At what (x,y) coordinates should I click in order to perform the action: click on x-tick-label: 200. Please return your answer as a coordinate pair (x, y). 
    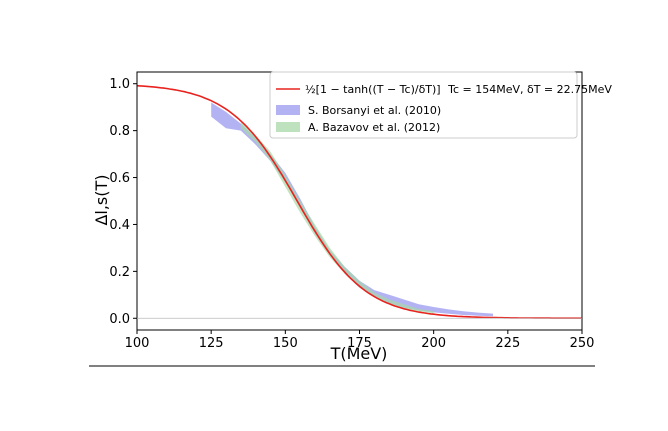
    Looking at the image, I should click on (433, 343).